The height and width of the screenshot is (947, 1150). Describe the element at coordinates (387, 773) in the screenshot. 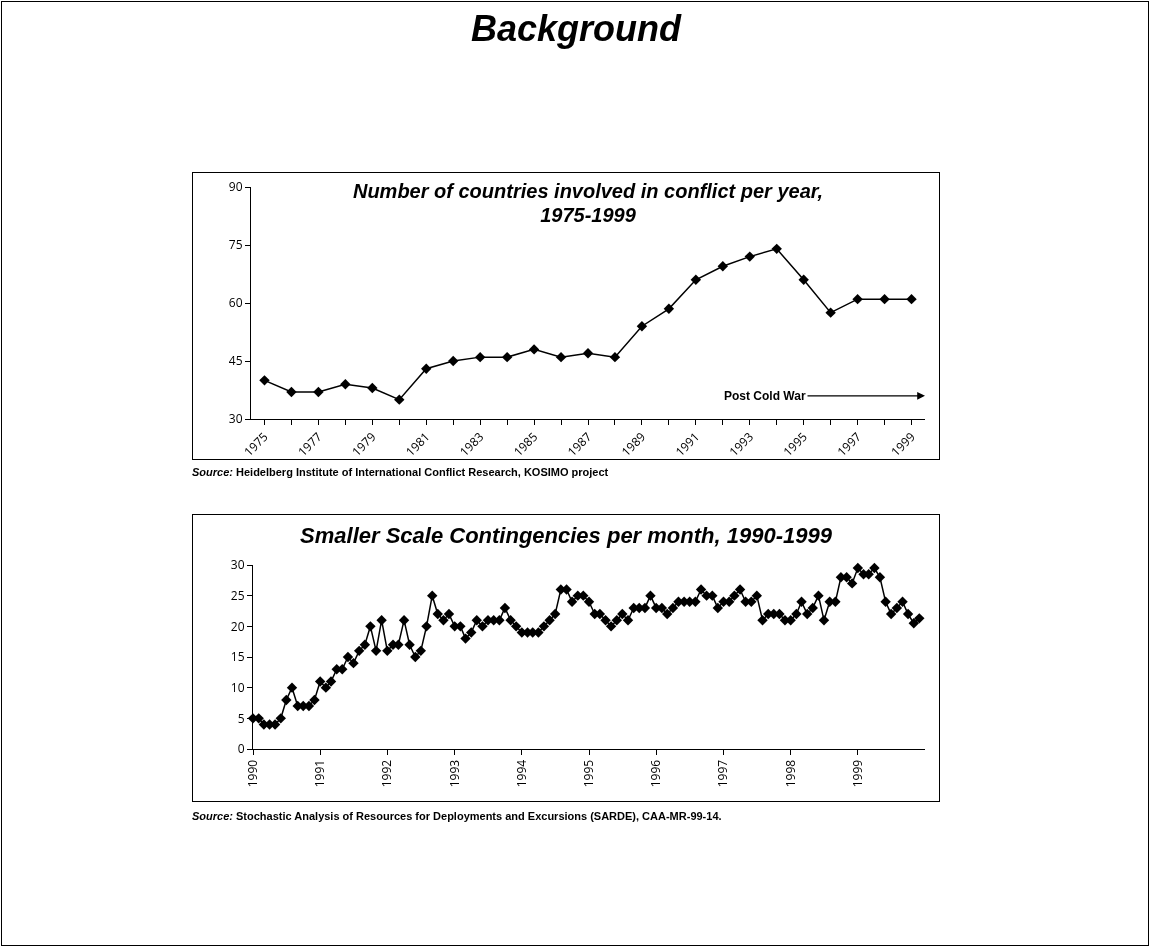

I see `x-tick-label: 1992` at that location.